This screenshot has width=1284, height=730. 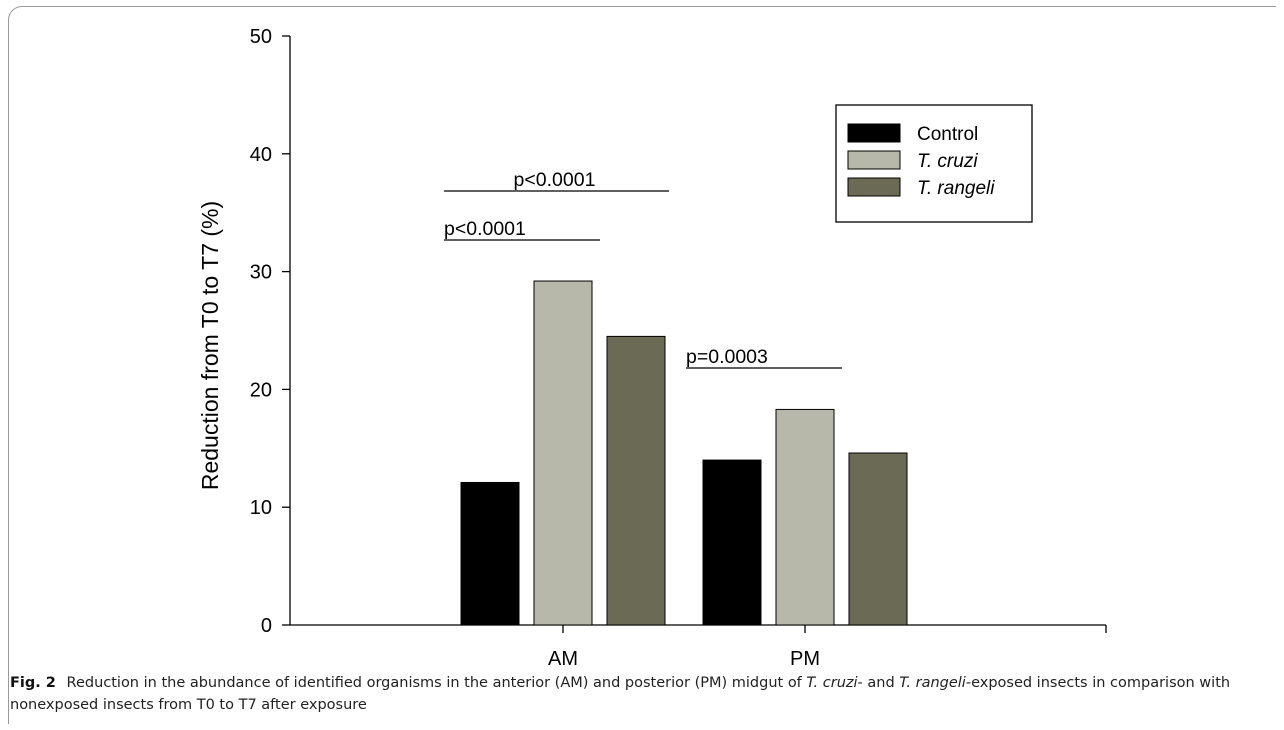 What do you see at coordinates (261, 508) in the screenshot?
I see `y-tick-label: 10` at bounding box center [261, 508].